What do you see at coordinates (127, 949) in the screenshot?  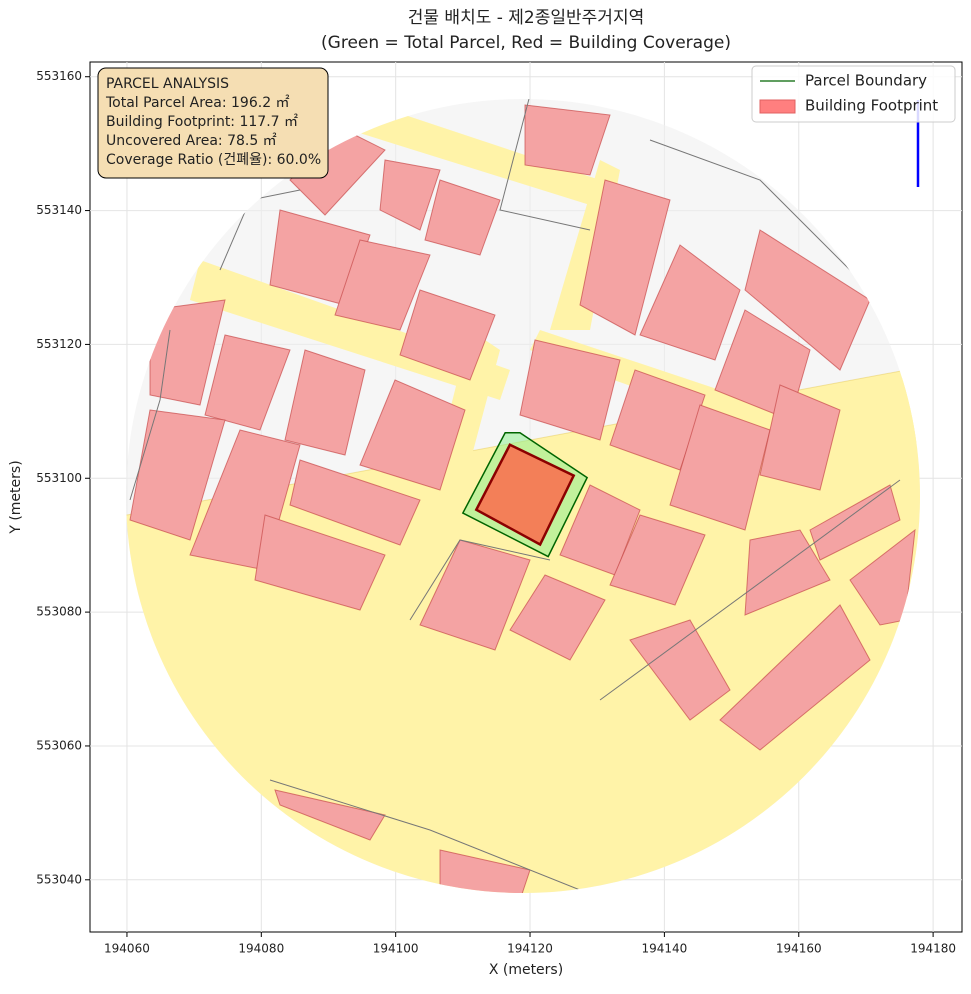 I see `x-tick-label: 194060` at bounding box center [127, 949].